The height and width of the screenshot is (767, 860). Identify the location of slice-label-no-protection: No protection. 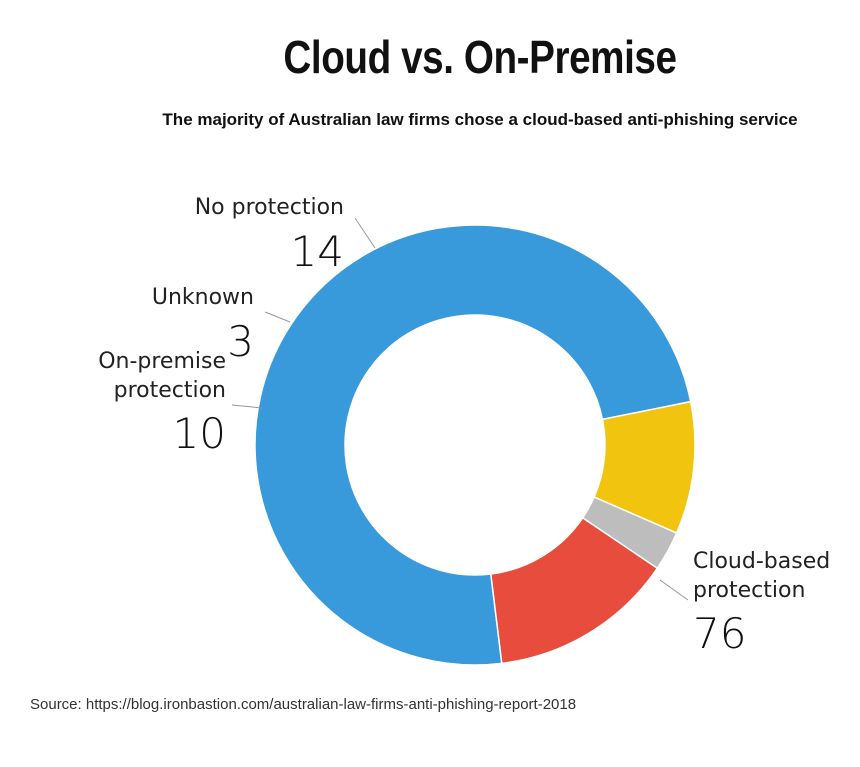
(269, 207).